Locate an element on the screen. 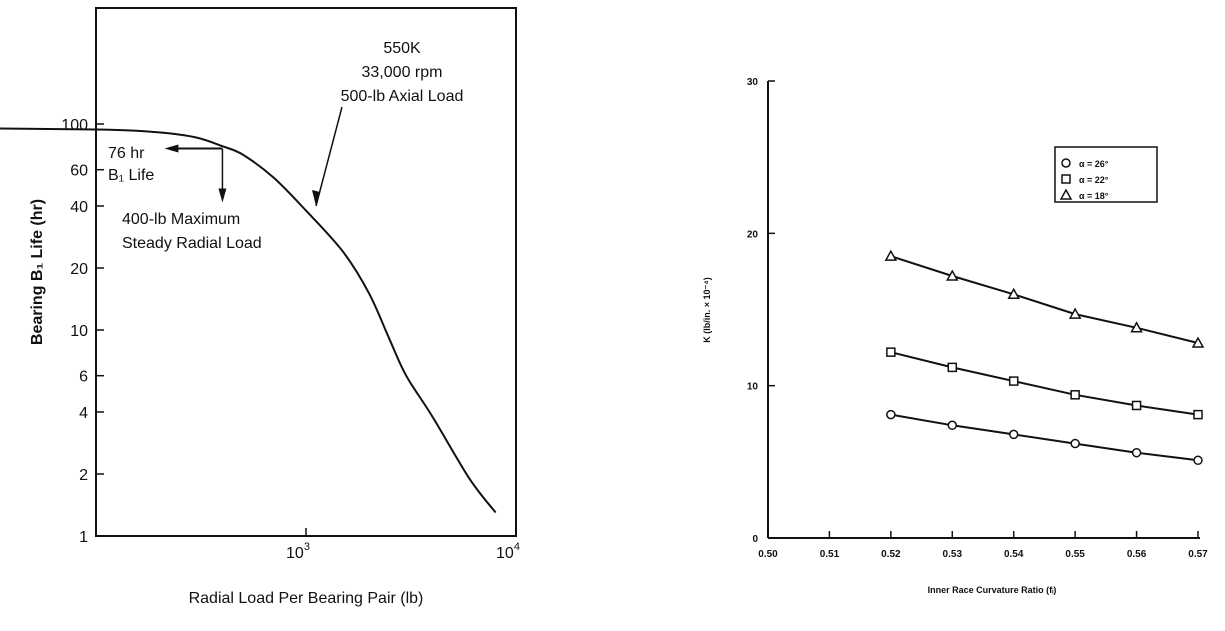  right-legend-items: α = 26° α = 22° α = 18° is located at coordinates (1084, 179).